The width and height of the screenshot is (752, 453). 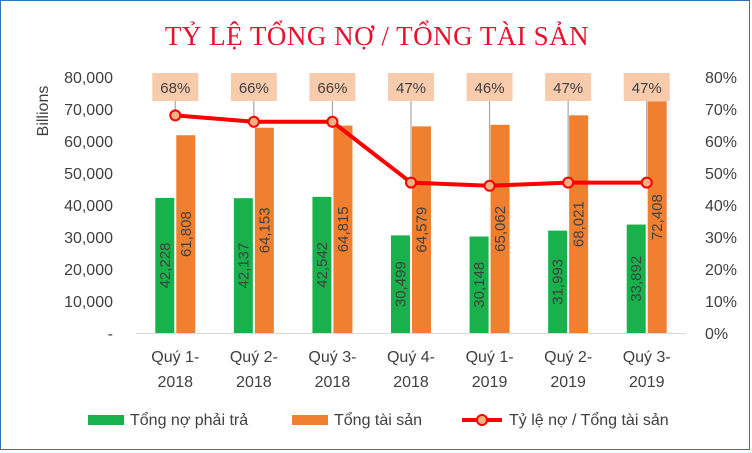 I want to click on data-label-assets: 65,062, so click(x=500, y=229).